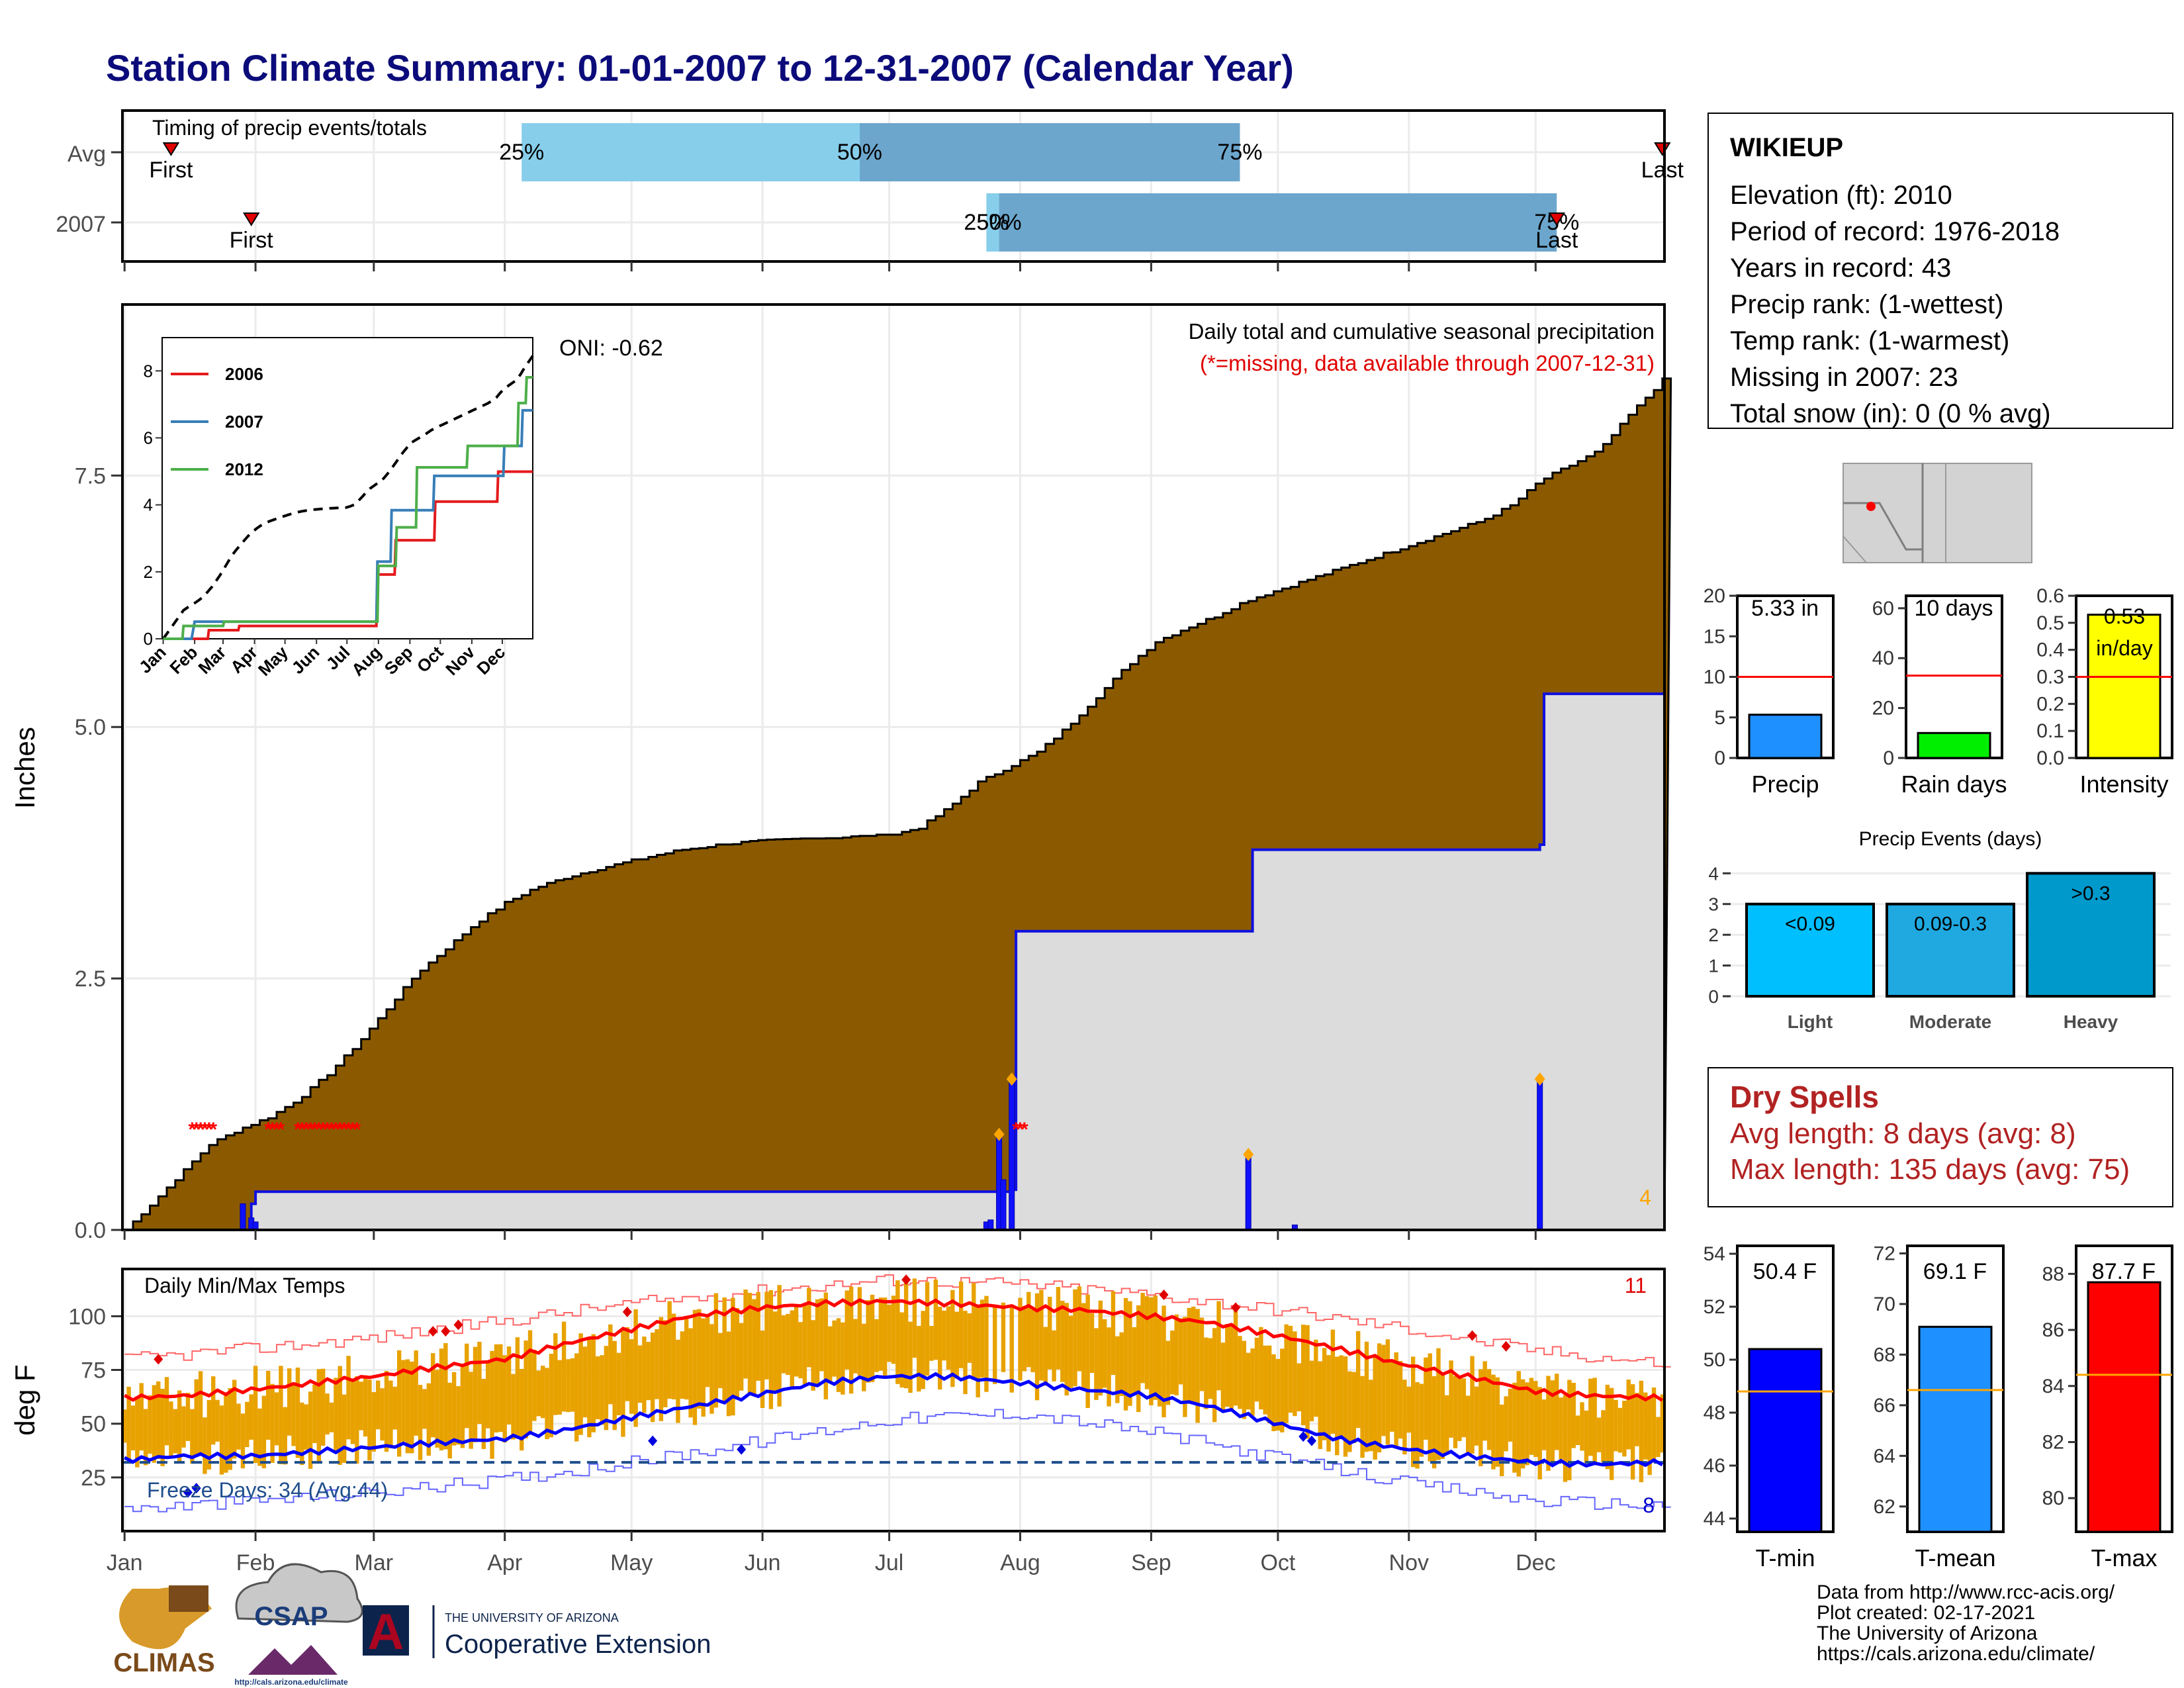  What do you see at coordinates (1885, 1406) in the screenshot?
I see `temp-mean-summary-ytick-label: 66` at bounding box center [1885, 1406].